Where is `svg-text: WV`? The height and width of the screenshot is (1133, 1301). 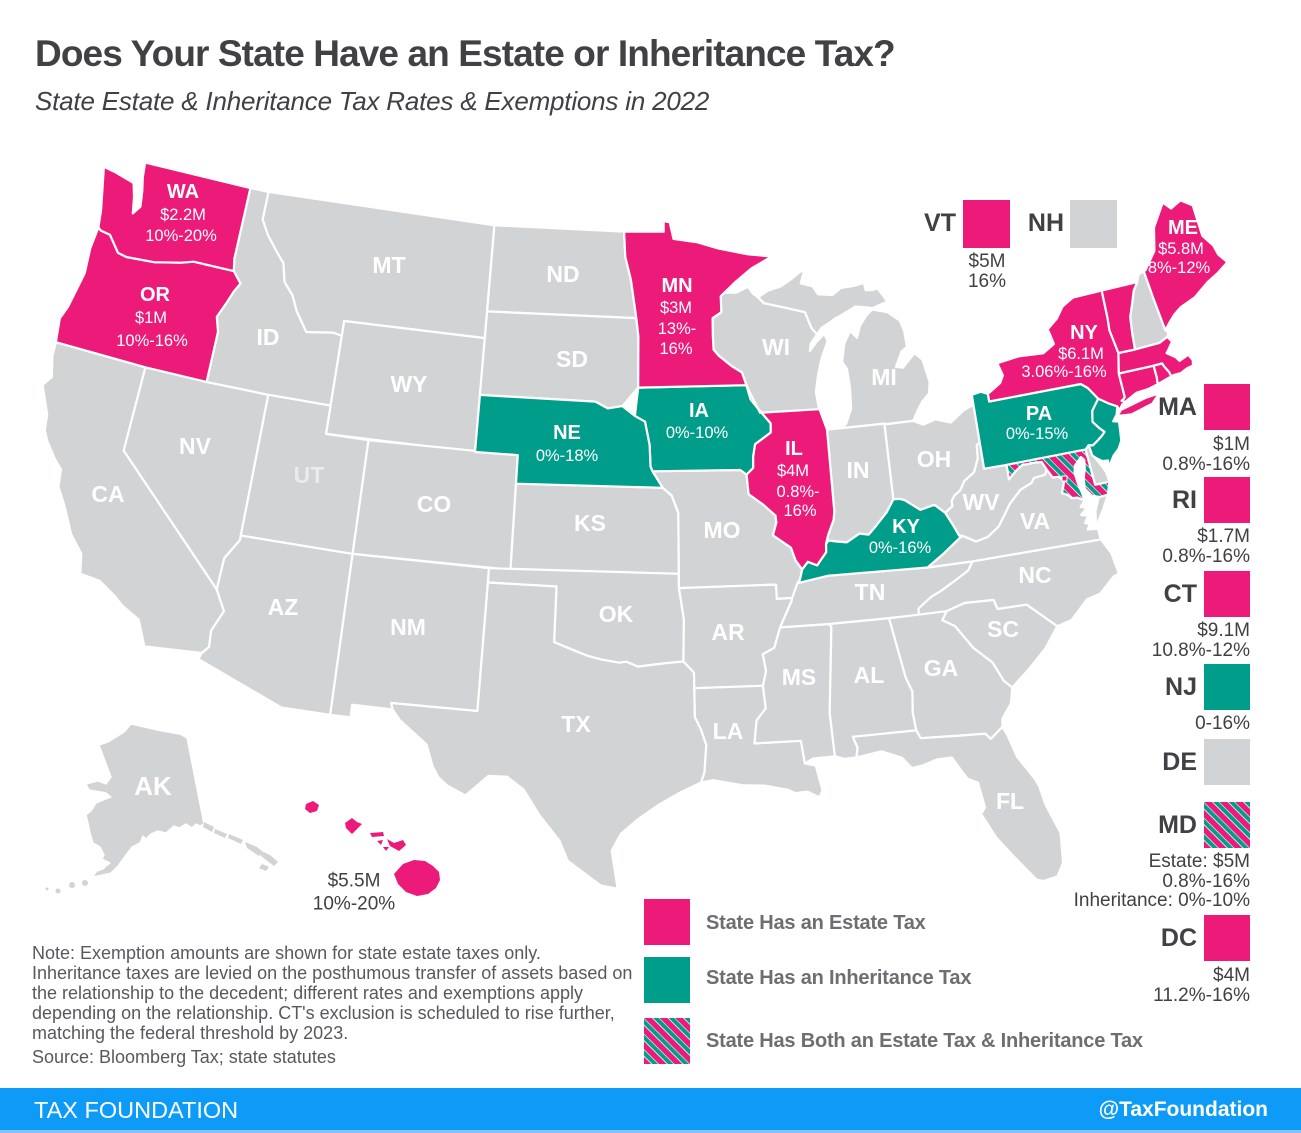 svg-text: WV is located at coordinates (981, 502).